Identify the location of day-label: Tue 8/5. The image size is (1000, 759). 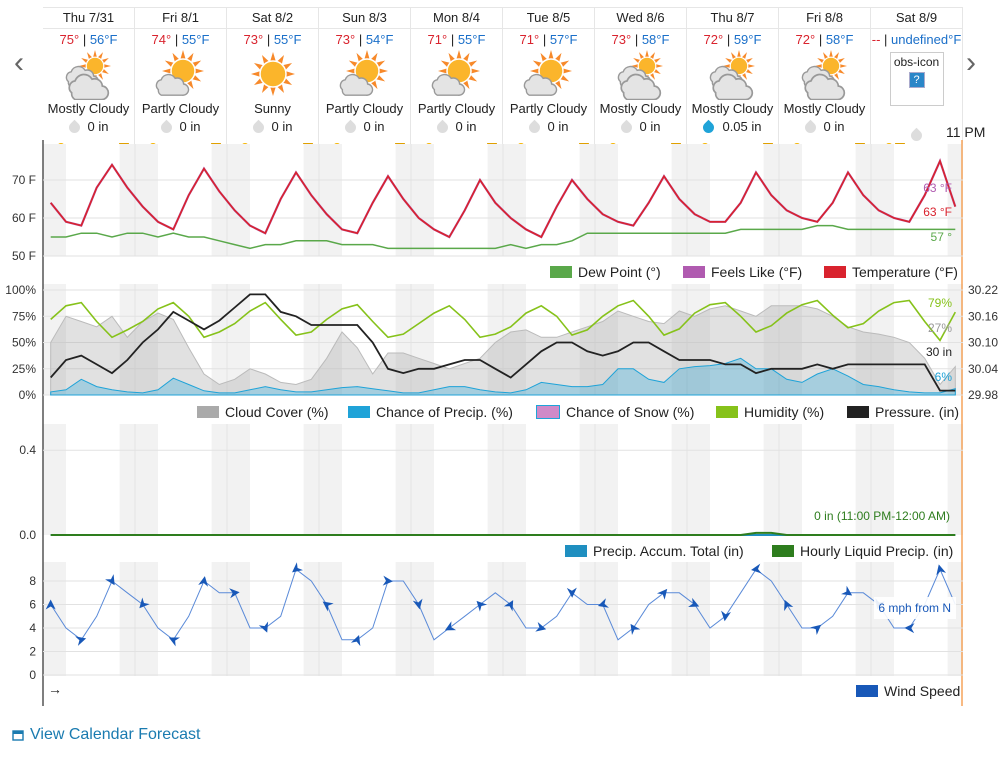
(548, 18).